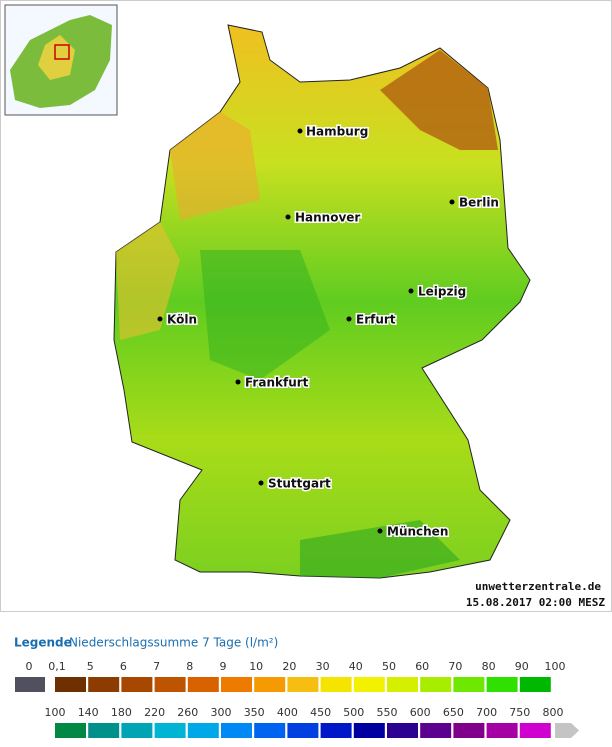 Image resolution: width=612 pixels, height=747 pixels. What do you see at coordinates (43, 643) in the screenshot?
I see `legend-title: Legende` at bounding box center [43, 643].